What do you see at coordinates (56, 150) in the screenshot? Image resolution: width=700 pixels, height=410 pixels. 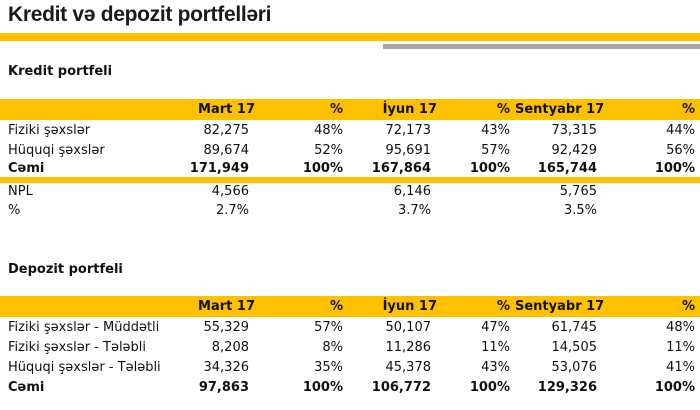 I see `row-label: Hüquqi şəxslər` at bounding box center [56, 150].